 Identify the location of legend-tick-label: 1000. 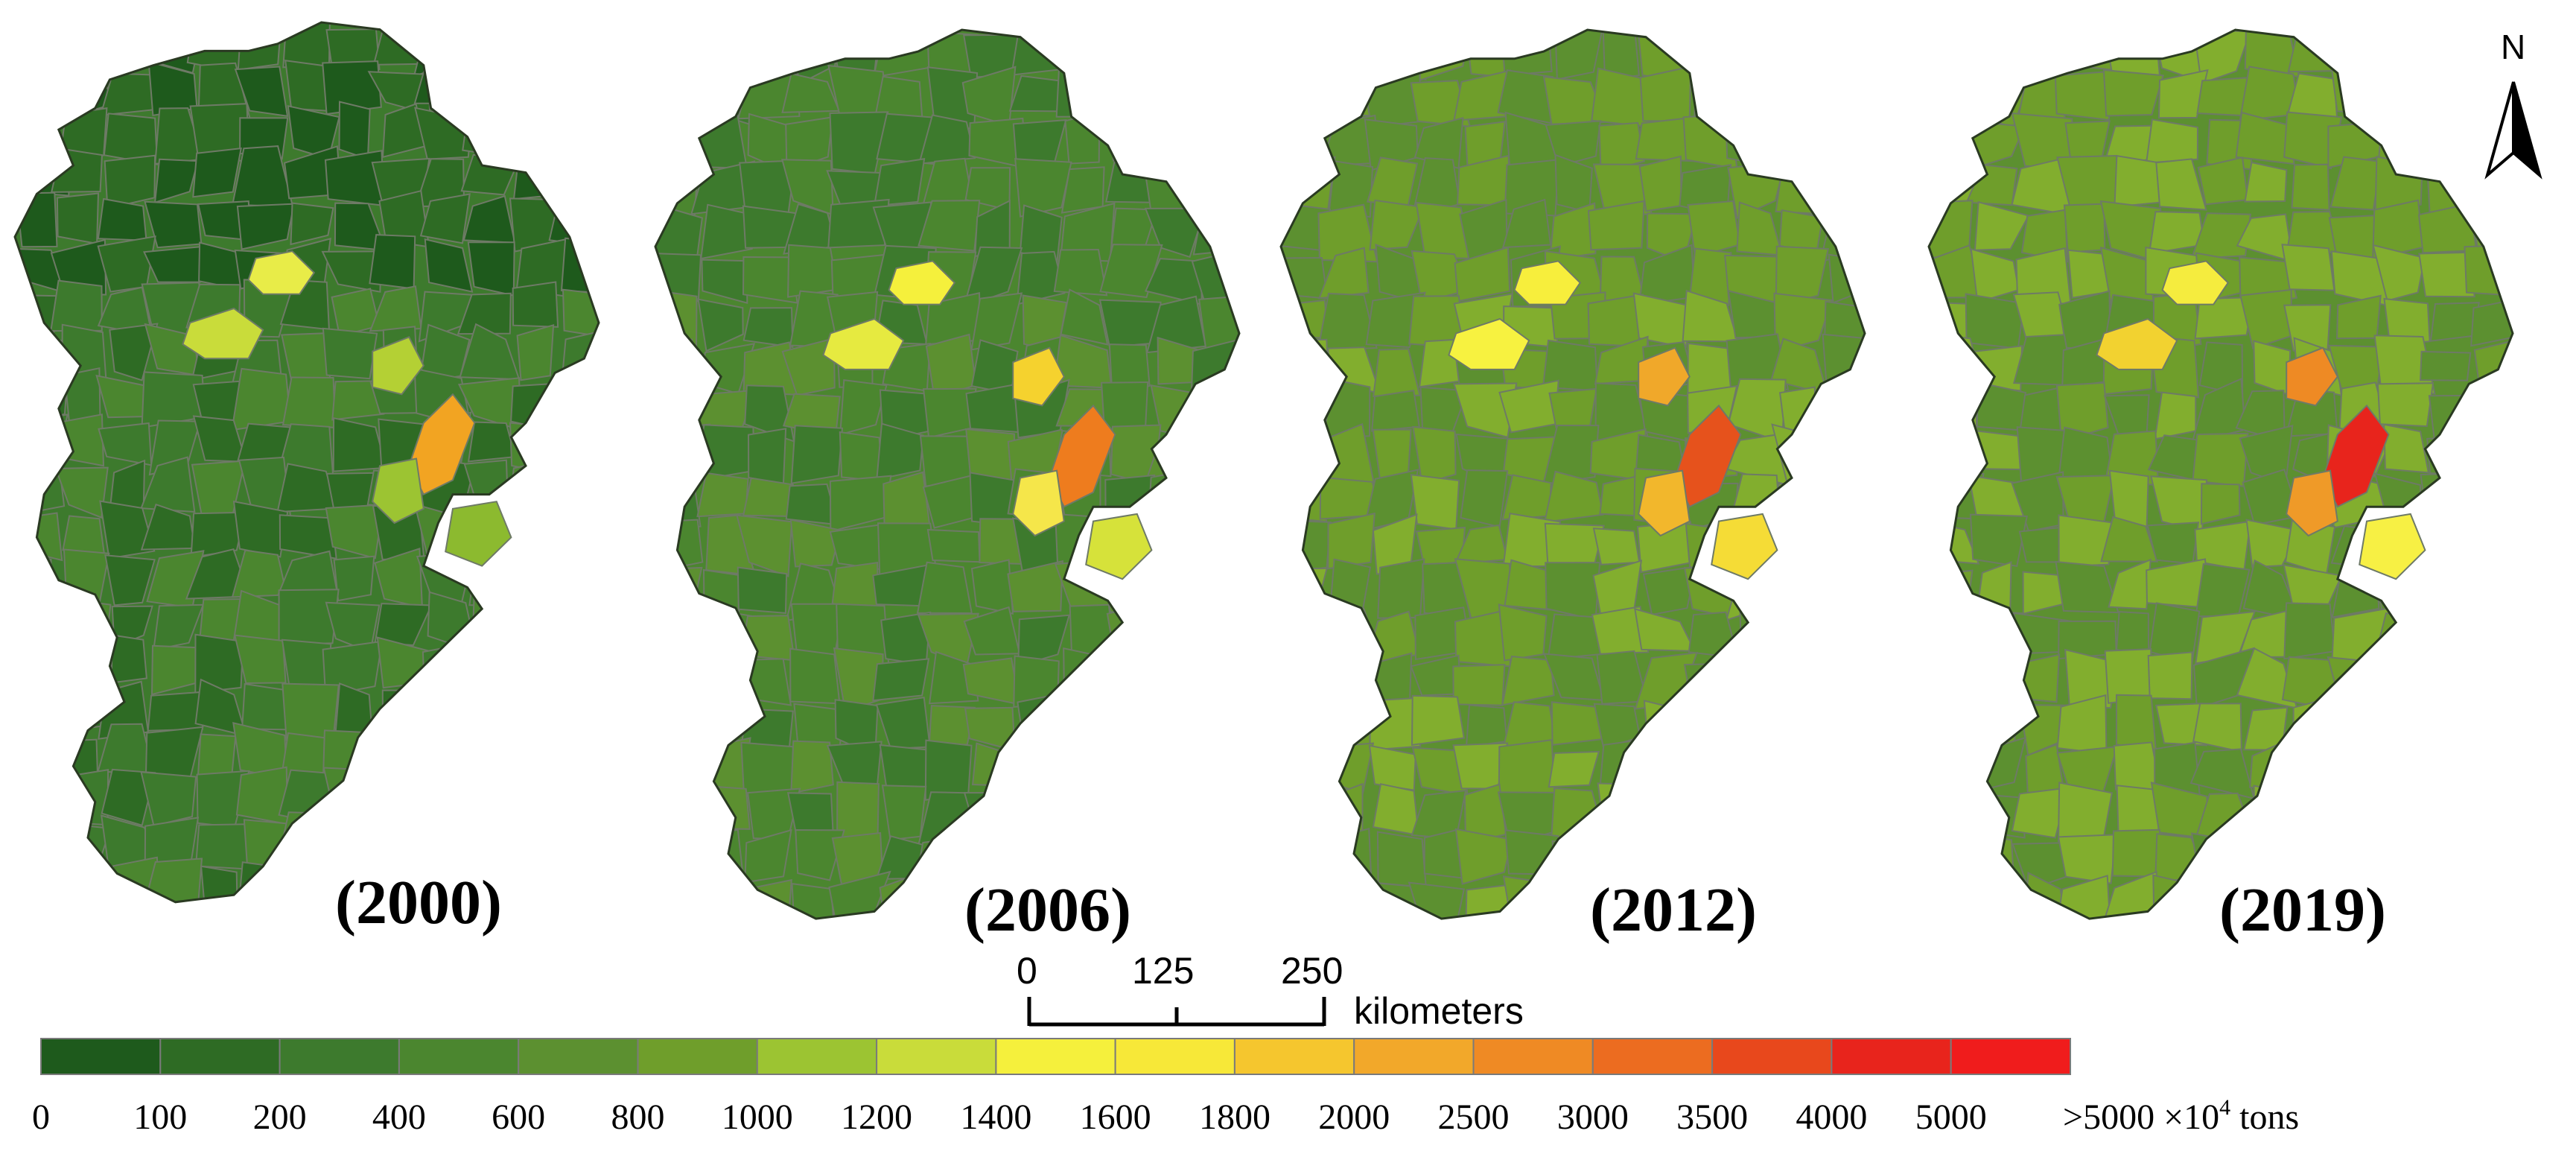
(757, 1117).